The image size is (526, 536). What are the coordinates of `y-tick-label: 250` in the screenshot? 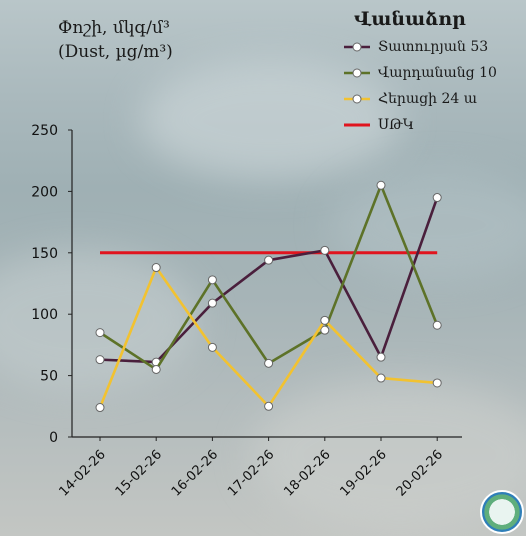 It's located at (44, 131).